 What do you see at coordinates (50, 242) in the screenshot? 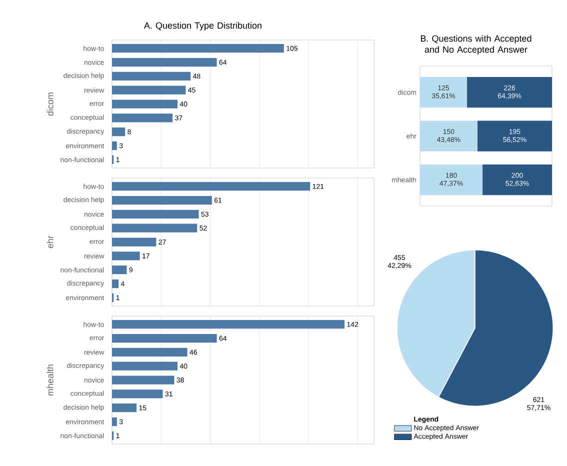
I see `y-axis-title: ehr` at bounding box center [50, 242].